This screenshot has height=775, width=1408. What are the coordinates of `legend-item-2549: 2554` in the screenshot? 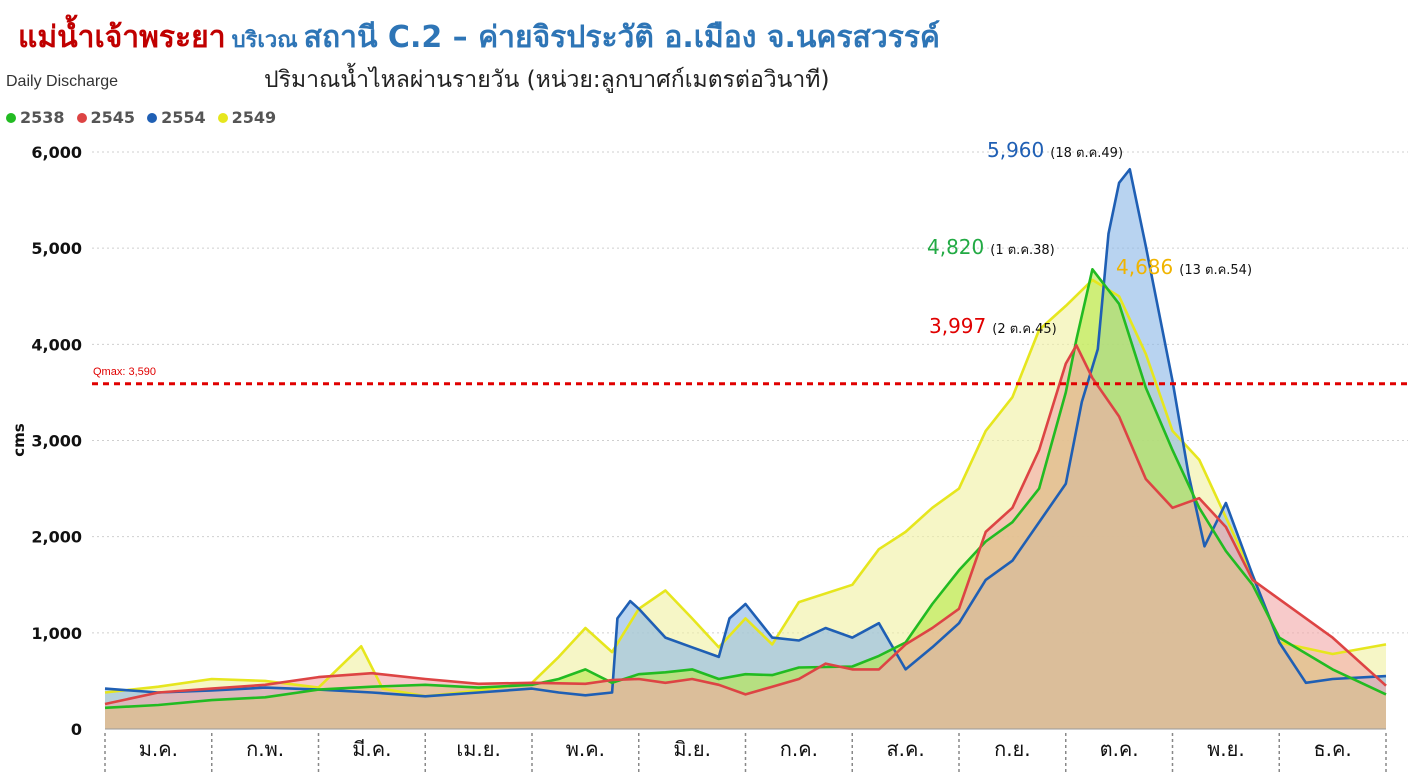 It's located at (176, 117).